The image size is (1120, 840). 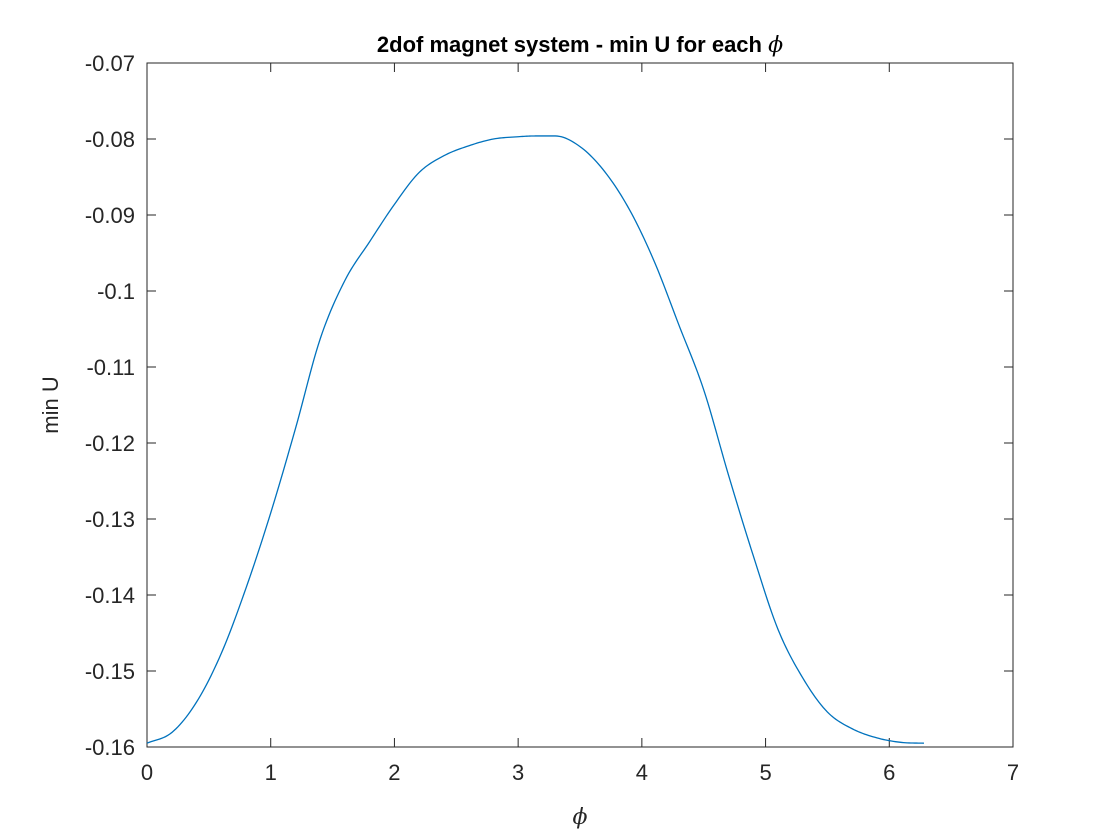 I want to click on x-tick-label: 6, so click(x=889, y=772).